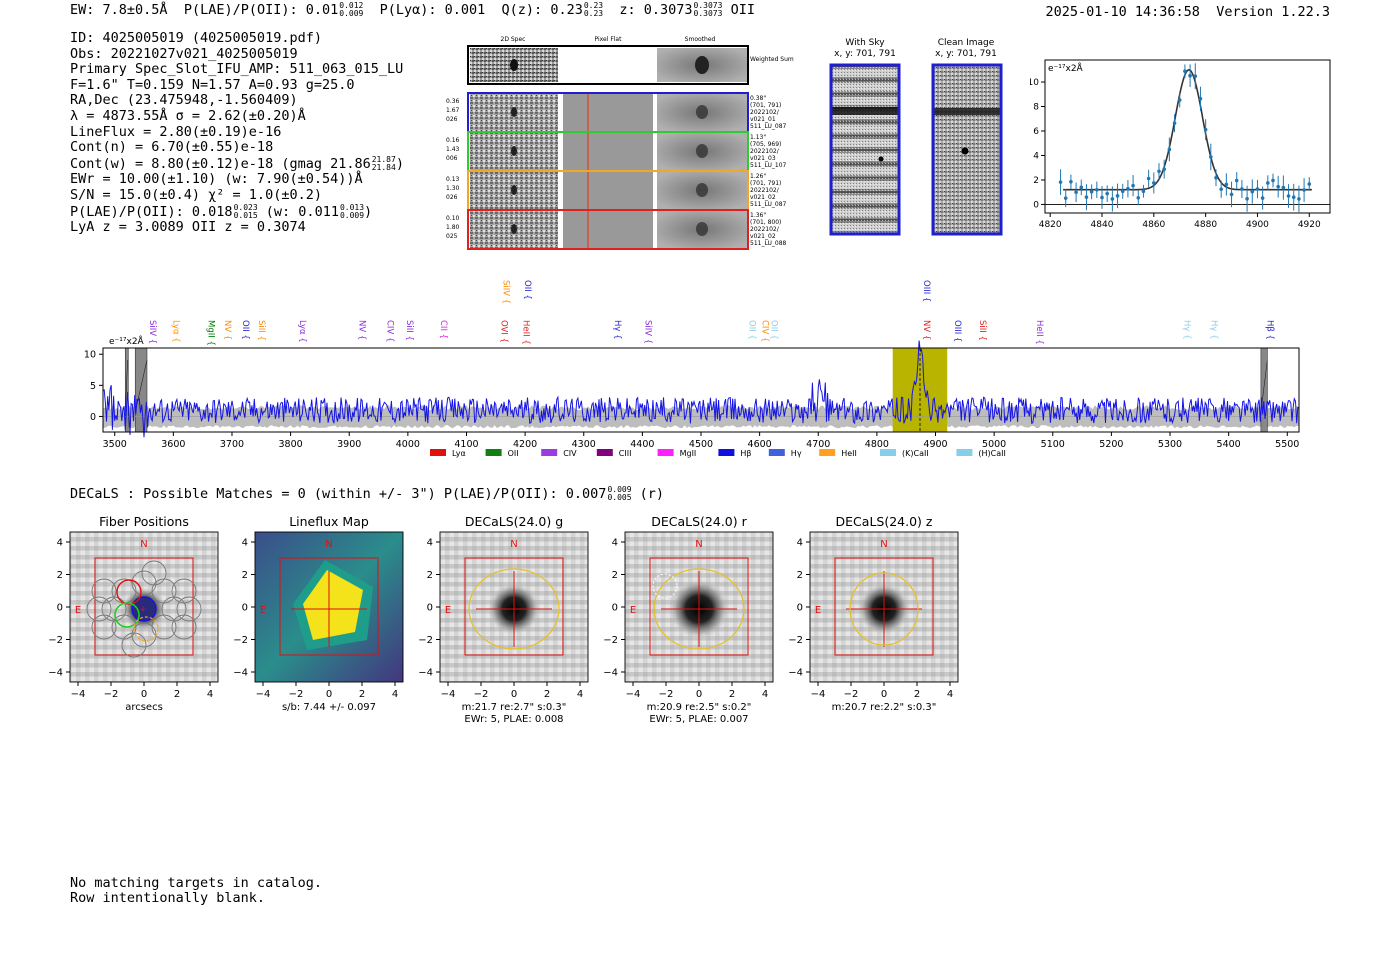 The height and width of the screenshot is (953, 1400). Describe the element at coordinates (1066, 68) in the screenshot. I see `zoom-chart-unit: e⁻¹⁷x2Å` at that location.